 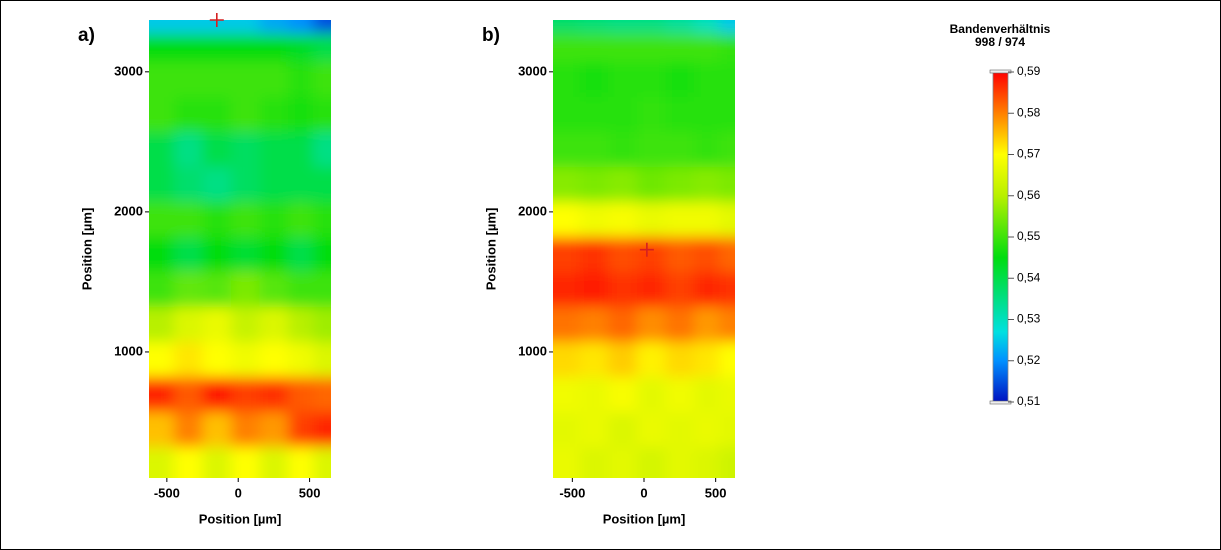 What do you see at coordinates (716, 492) in the screenshot?
I see `x-tick-label: 500` at bounding box center [716, 492].